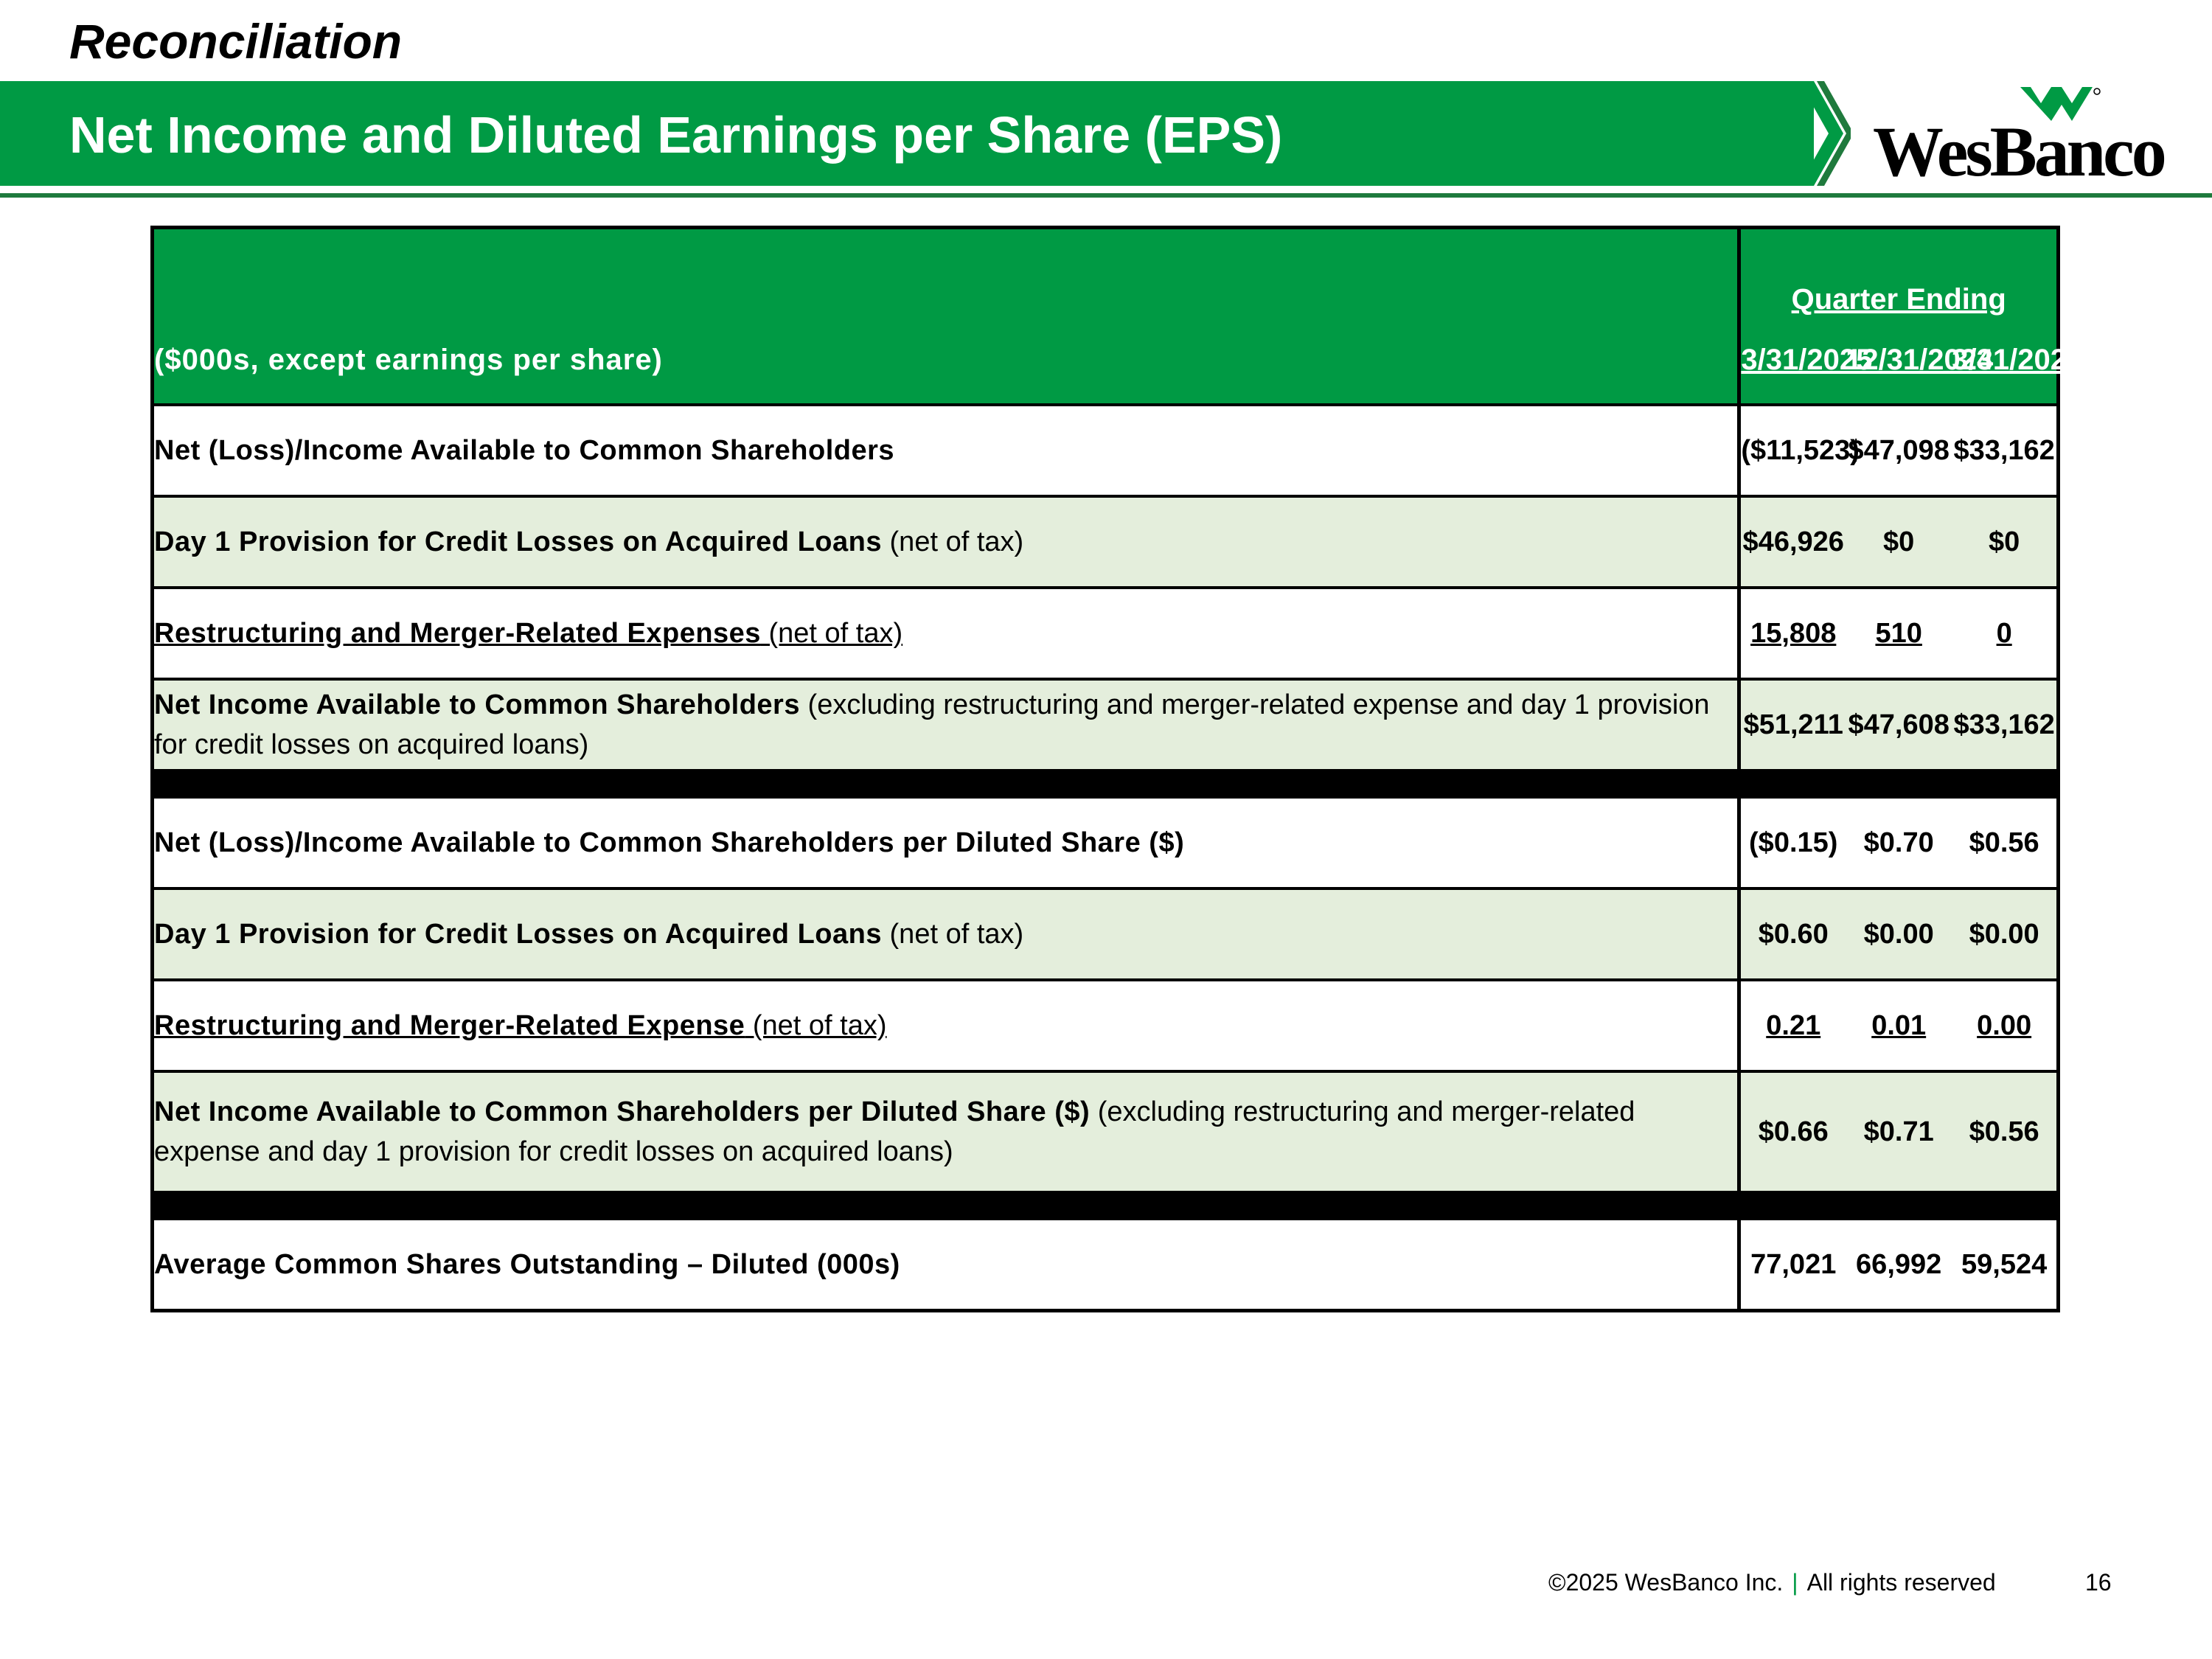 The width and height of the screenshot is (2212, 1659). What do you see at coordinates (1798, 449) in the screenshot?
I see `table-cell: ($11,523)` at bounding box center [1798, 449].